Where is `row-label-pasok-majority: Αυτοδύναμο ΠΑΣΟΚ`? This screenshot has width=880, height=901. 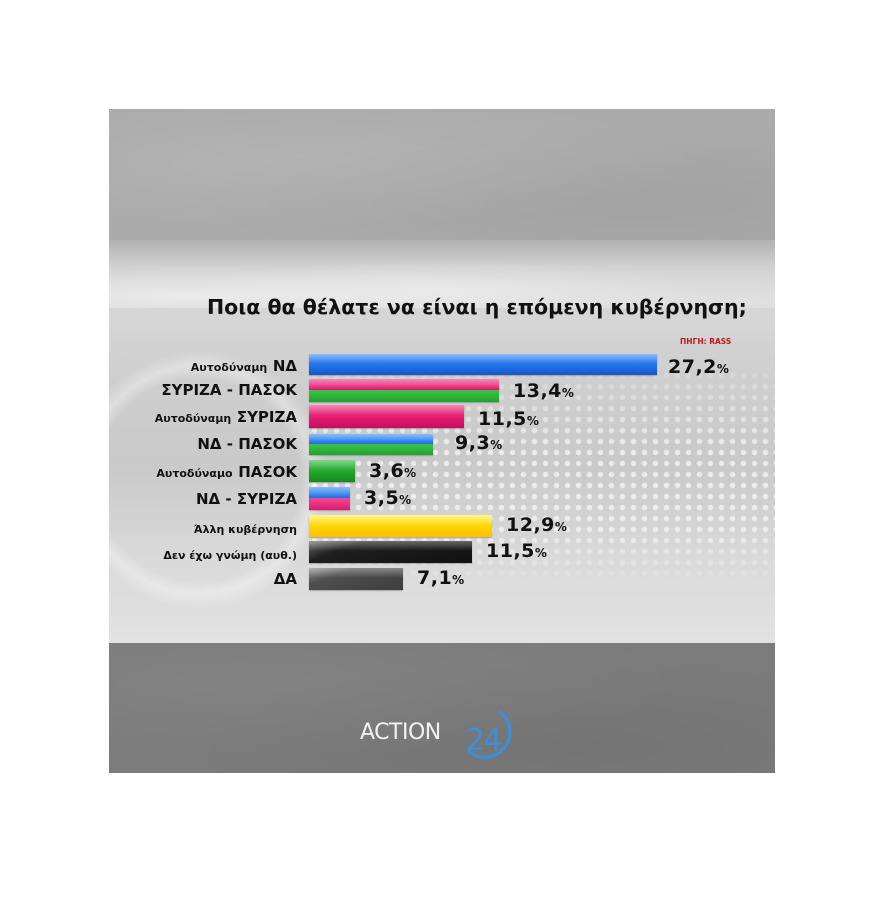 row-label-pasok-majority: Αυτοδύναμο ΠΑΣΟΚ is located at coordinates (226, 472).